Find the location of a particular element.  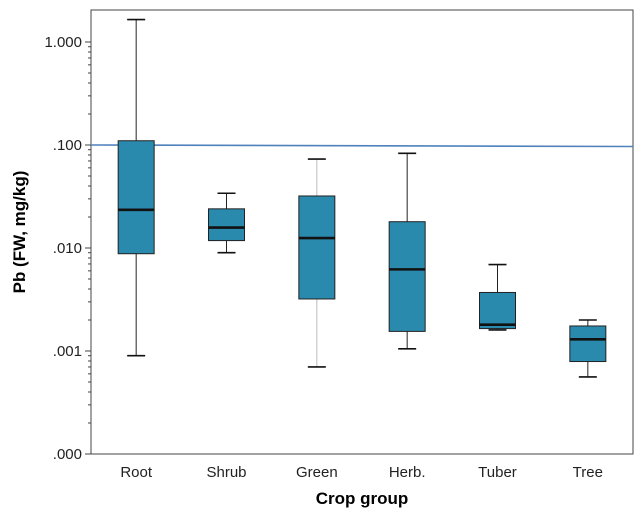

y-tick-label: .010 is located at coordinates (67, 248).